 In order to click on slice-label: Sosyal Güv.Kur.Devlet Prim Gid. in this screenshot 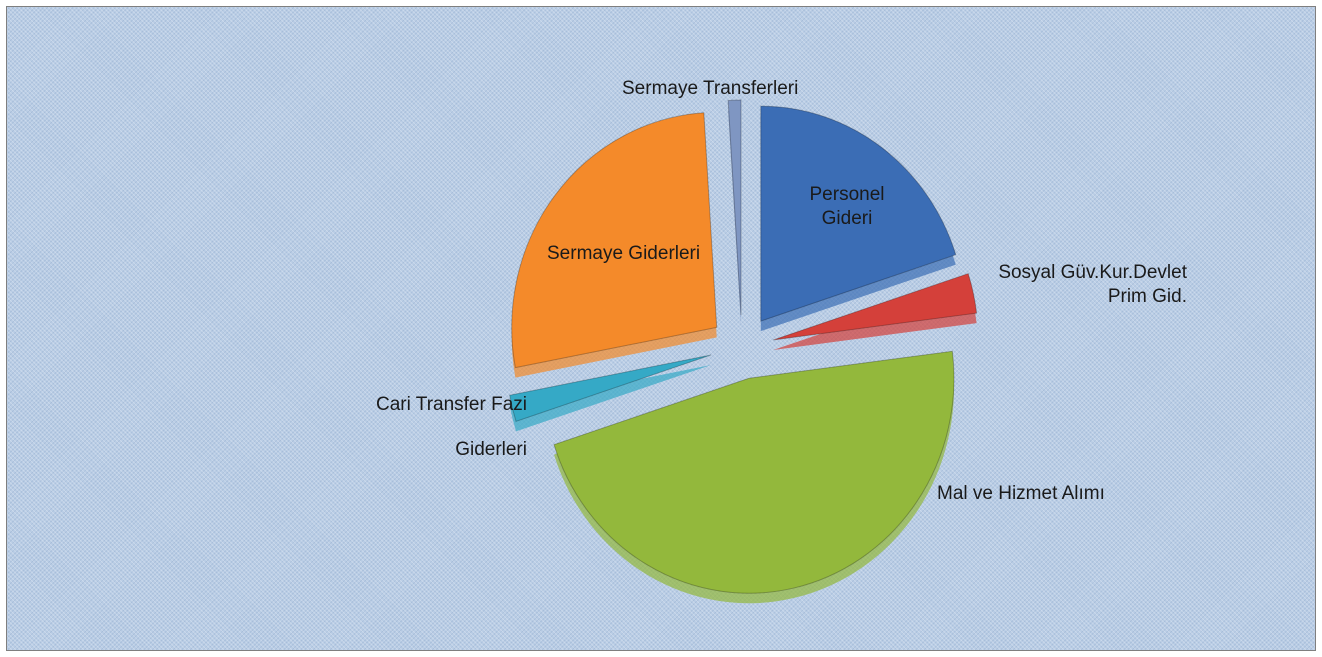, I will do `click(1092, 284)`.